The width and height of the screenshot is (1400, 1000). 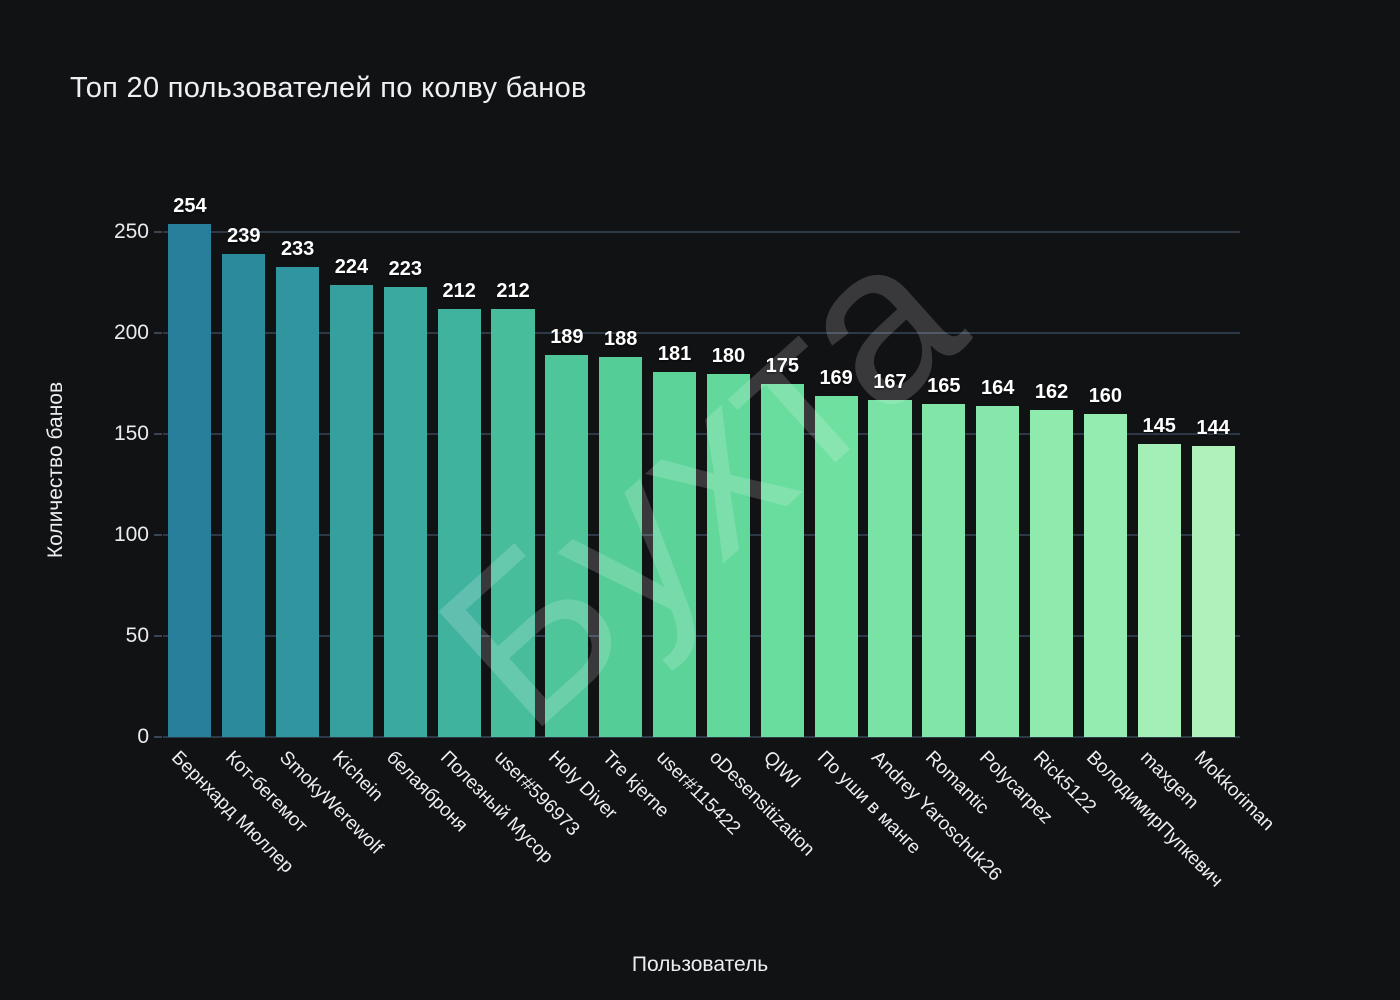 I want to click on bar-value-label: 188, so click(x=621, y=339).